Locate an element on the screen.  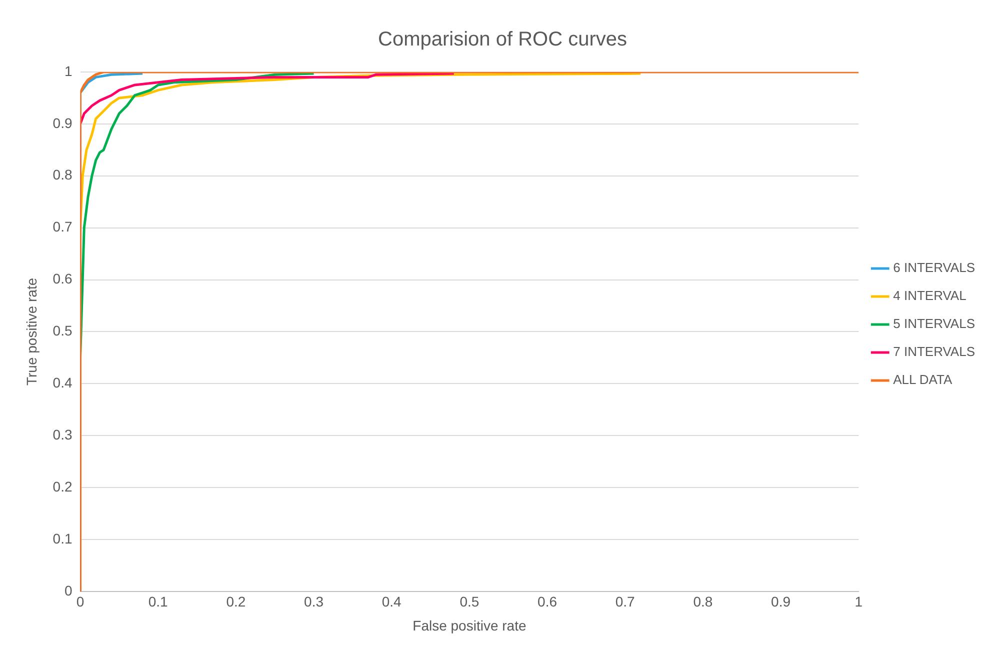
y-tick-label: 0.9 is located at coordinates (62, 122).